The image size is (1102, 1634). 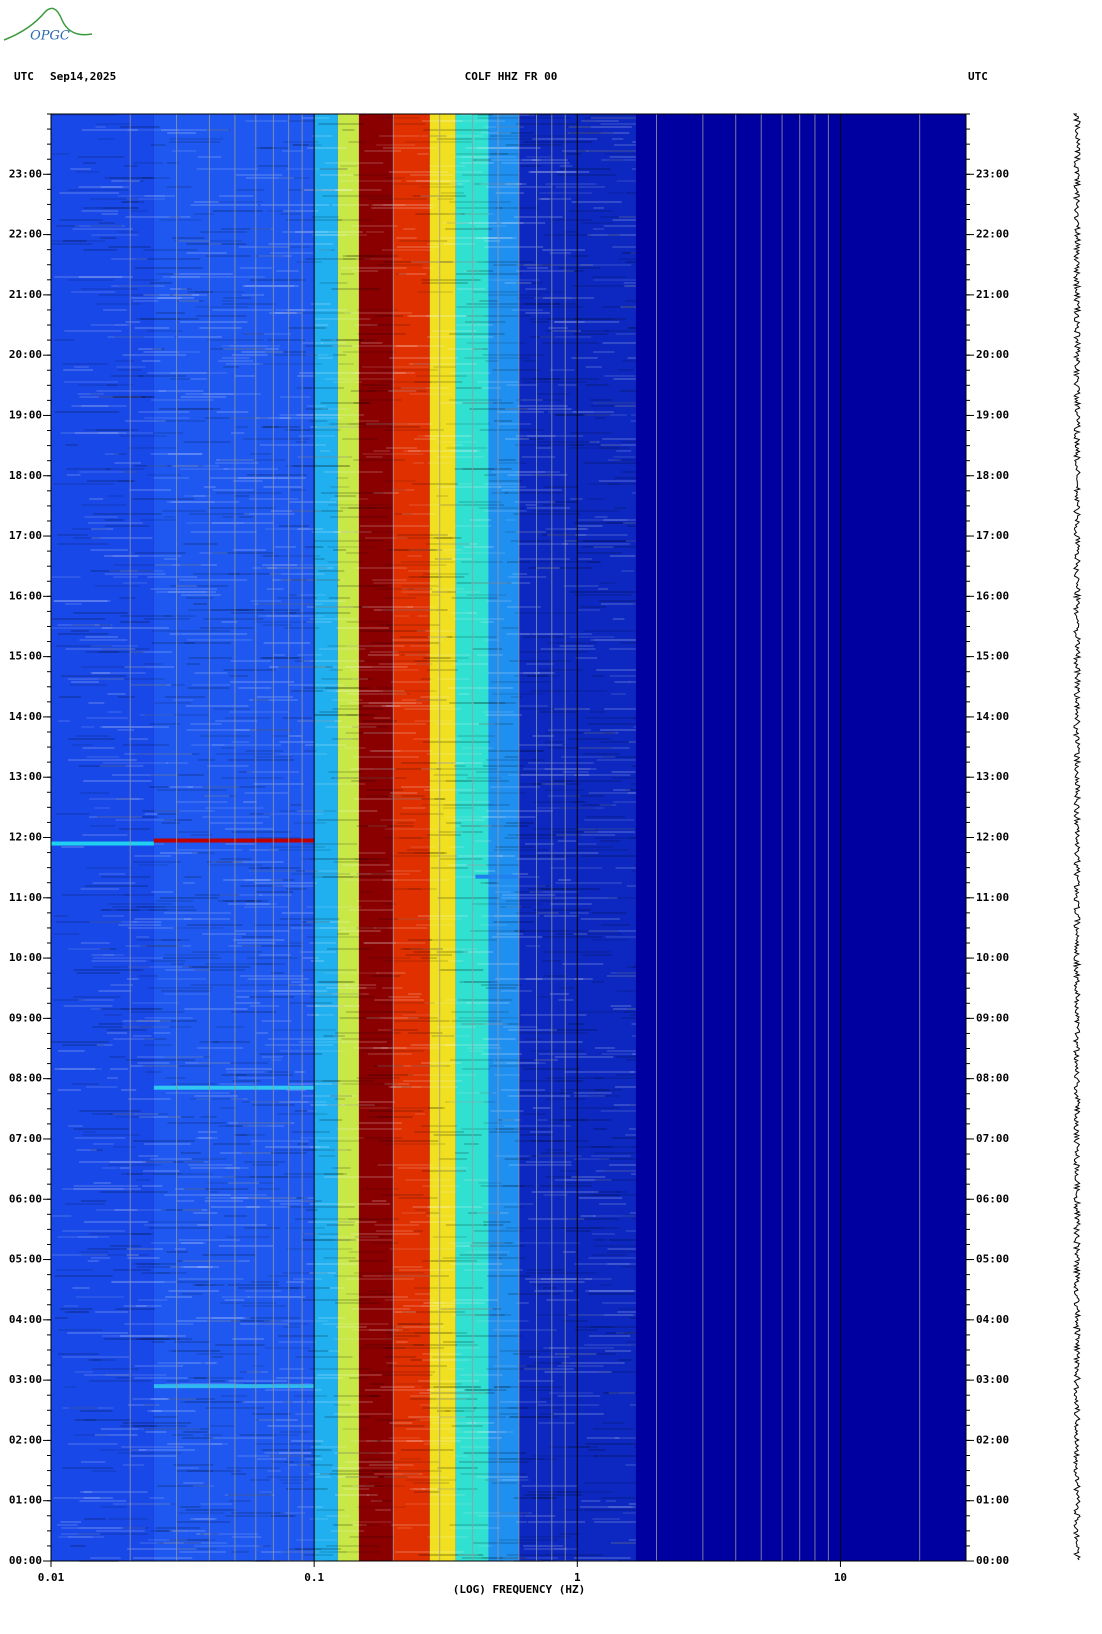 What do you see at coordinates (51, 1577) in the screenshot?
I see `x-tick-label: 0.01` at bounding box center [51, 1577].